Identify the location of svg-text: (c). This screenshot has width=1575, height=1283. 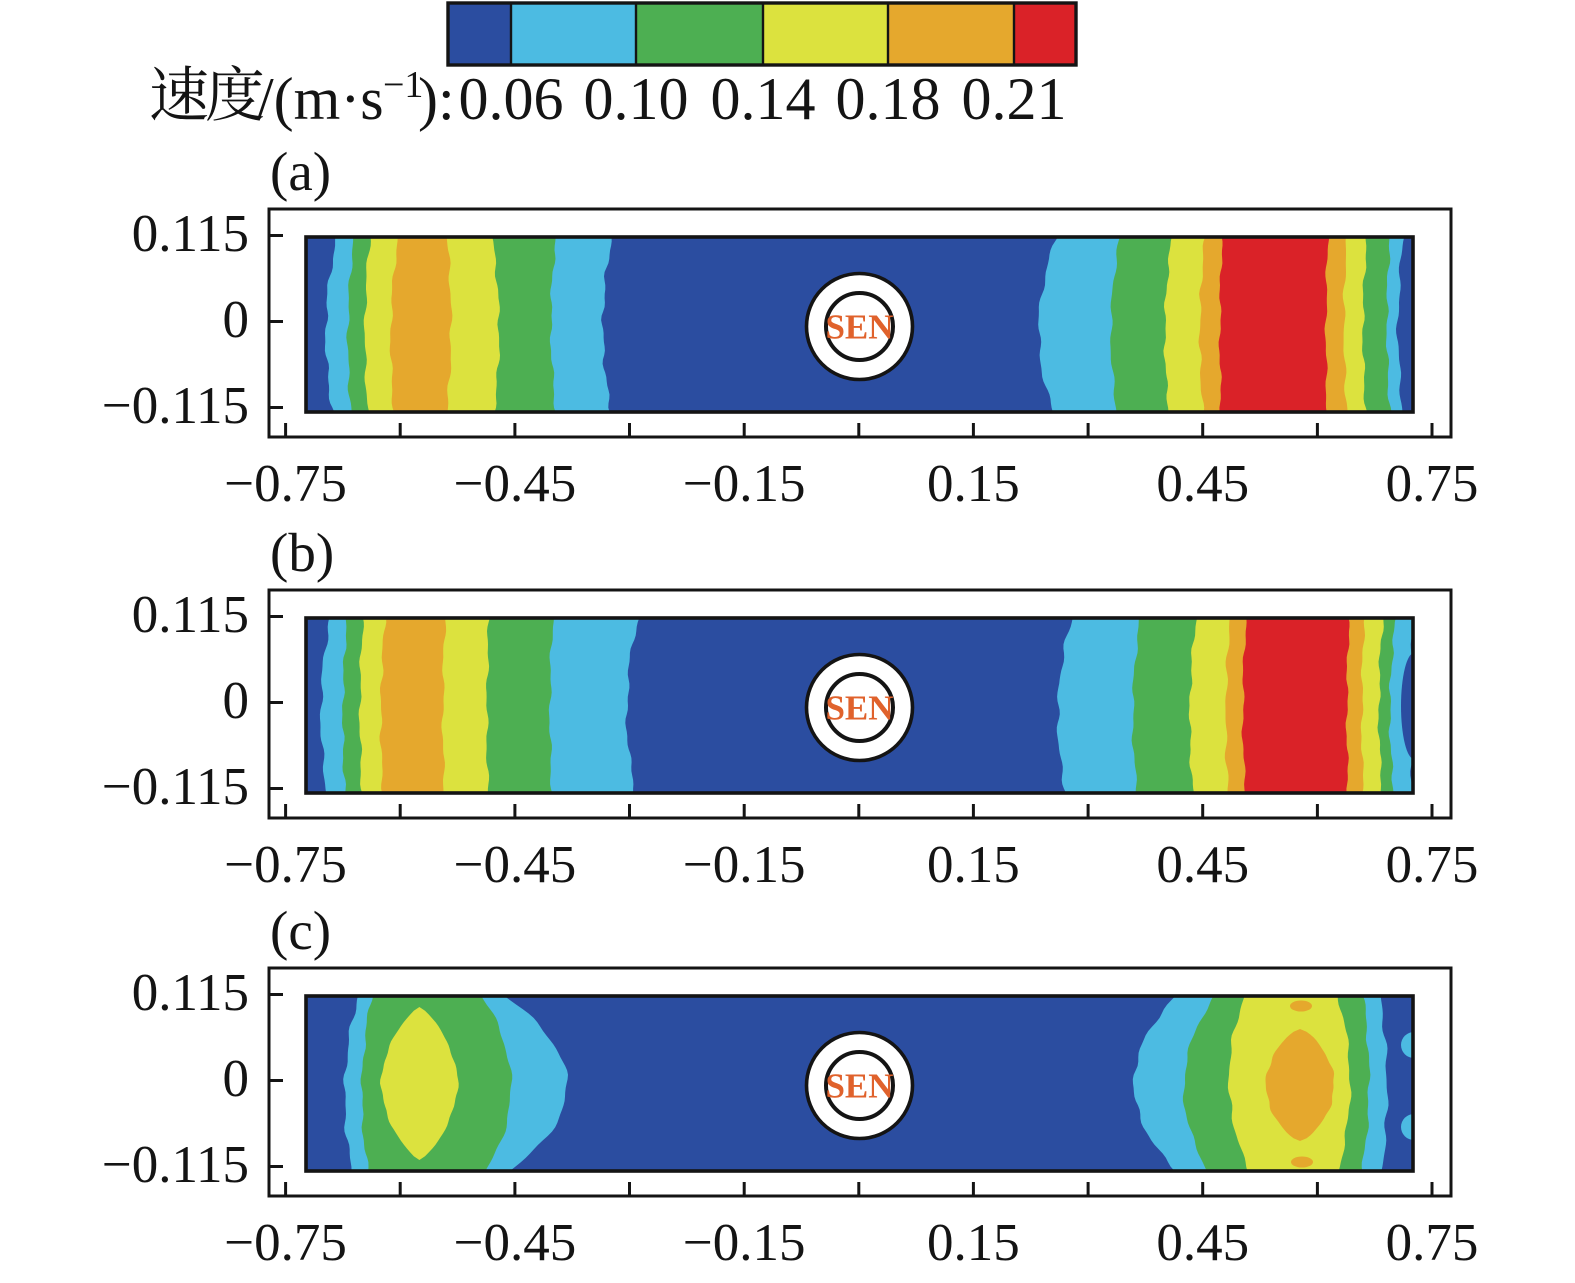
(300, 930).